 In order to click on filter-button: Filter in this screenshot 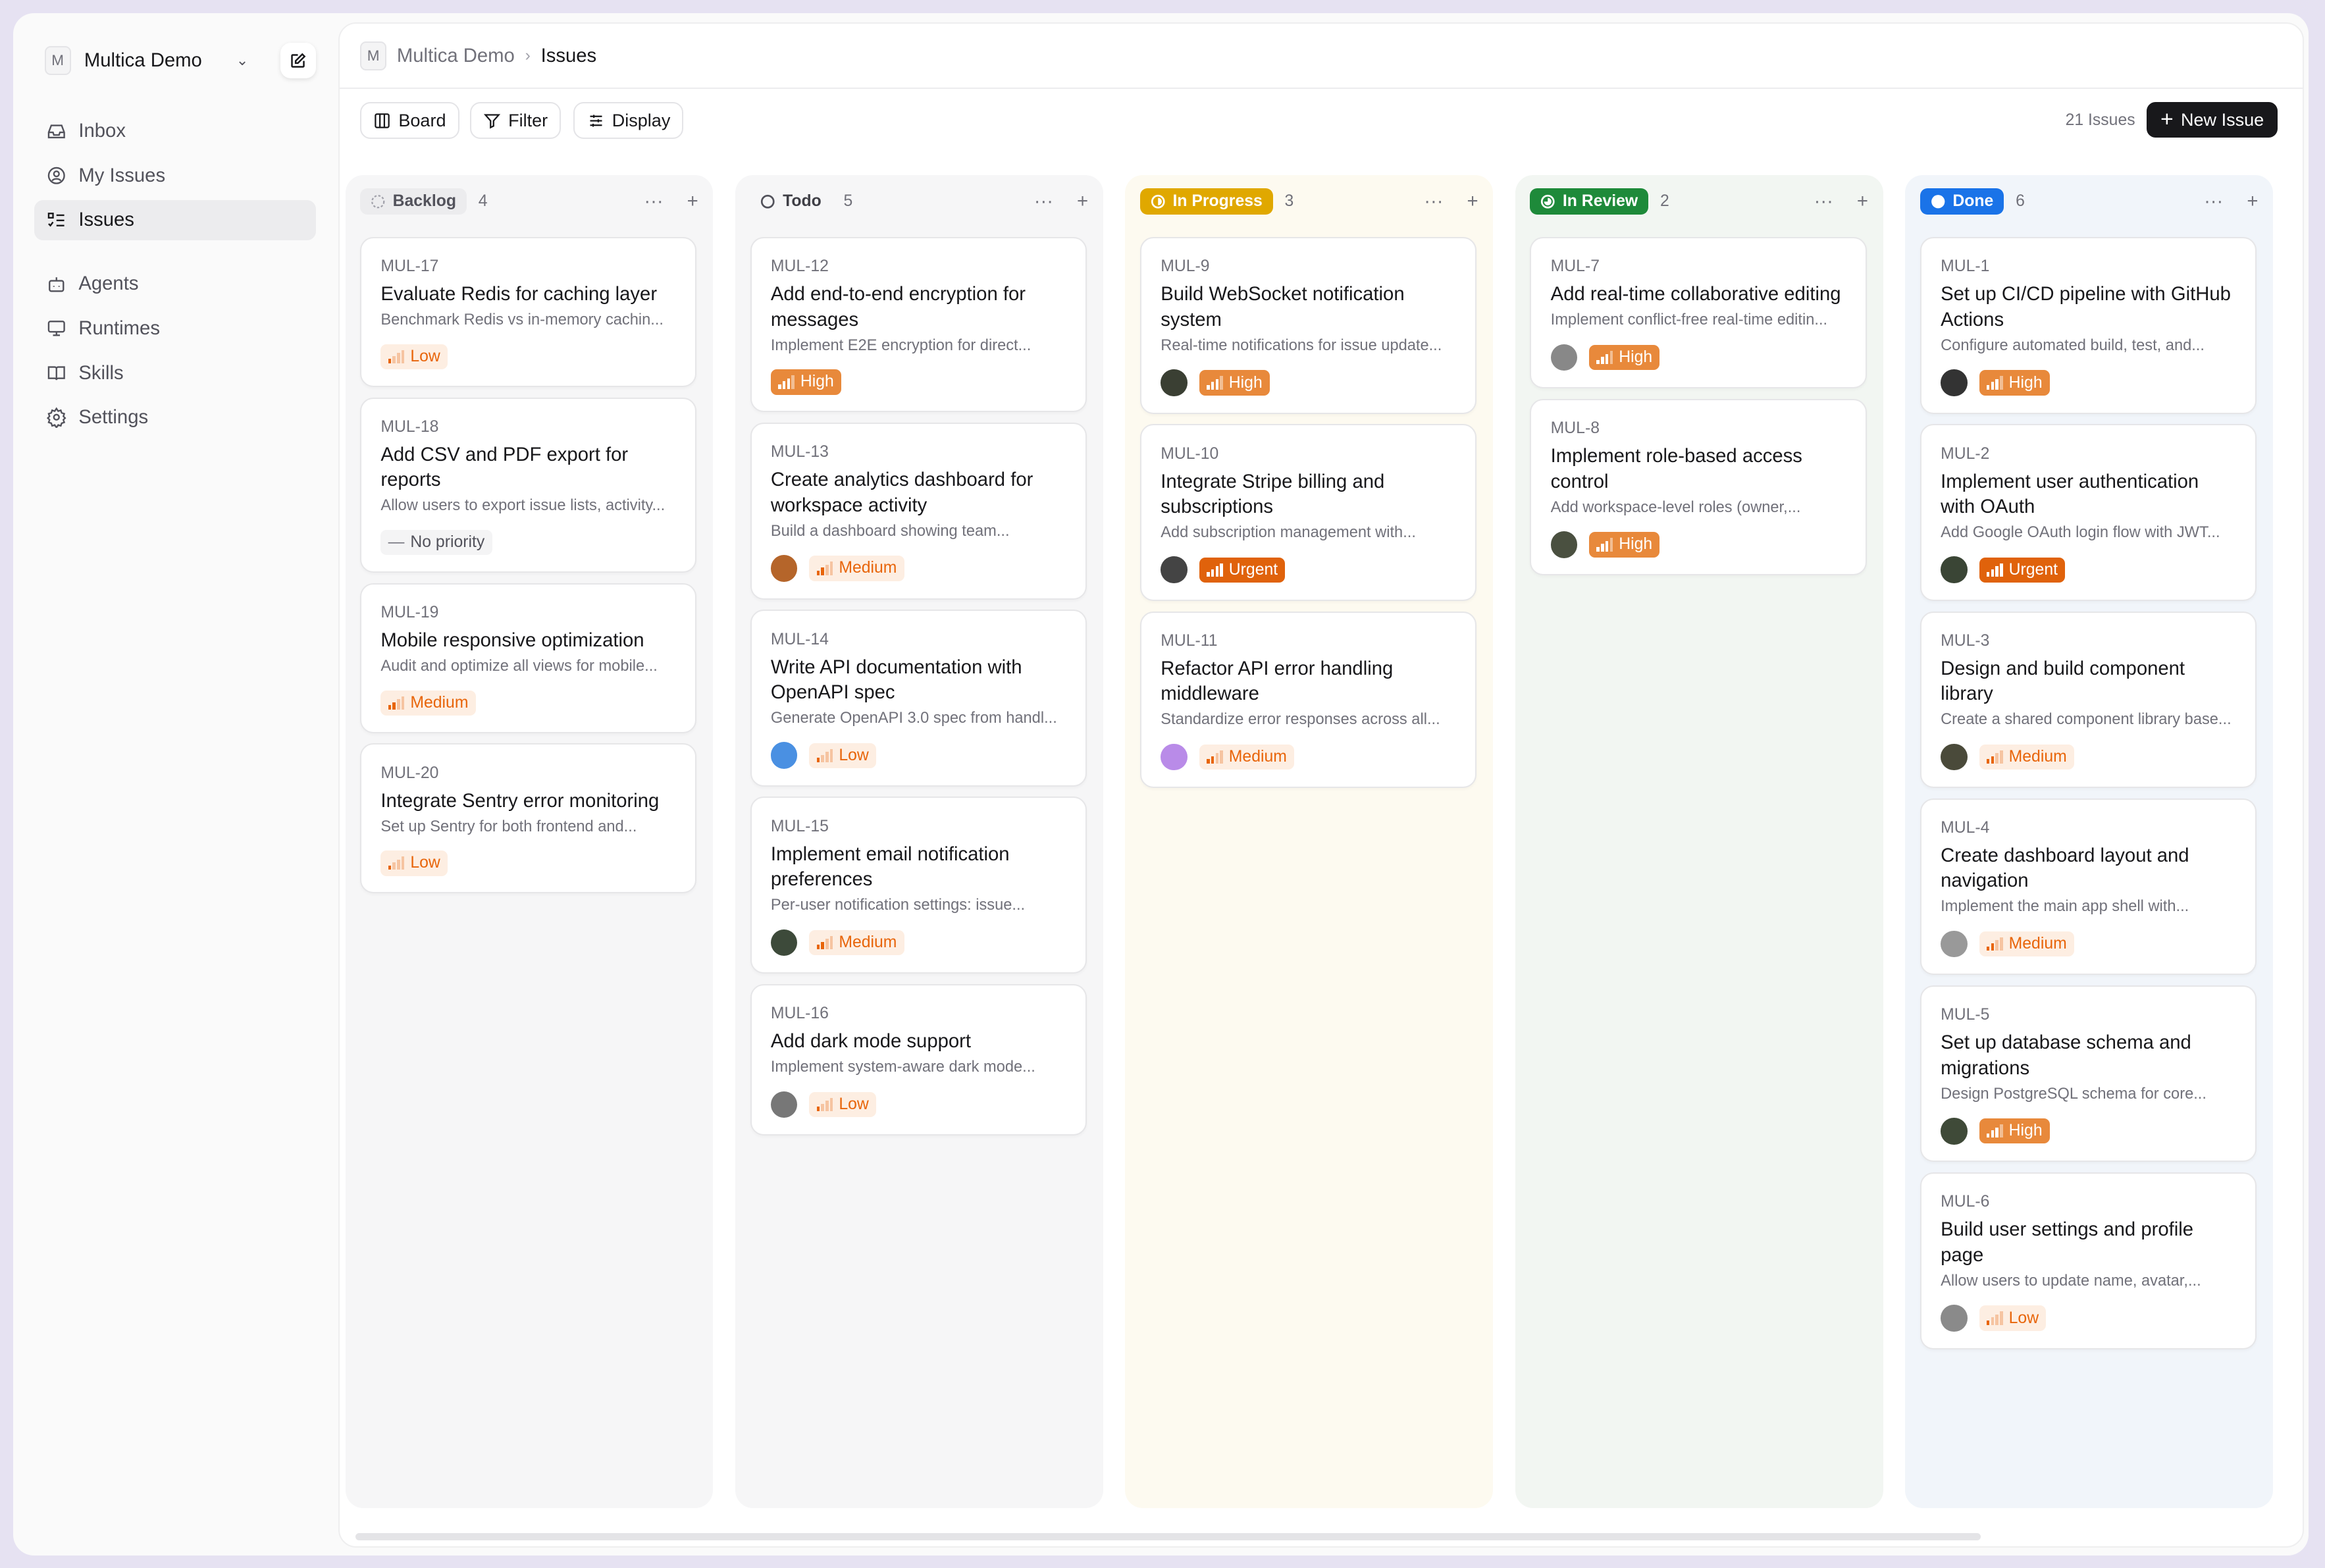, I will do `click(515, 120)`.